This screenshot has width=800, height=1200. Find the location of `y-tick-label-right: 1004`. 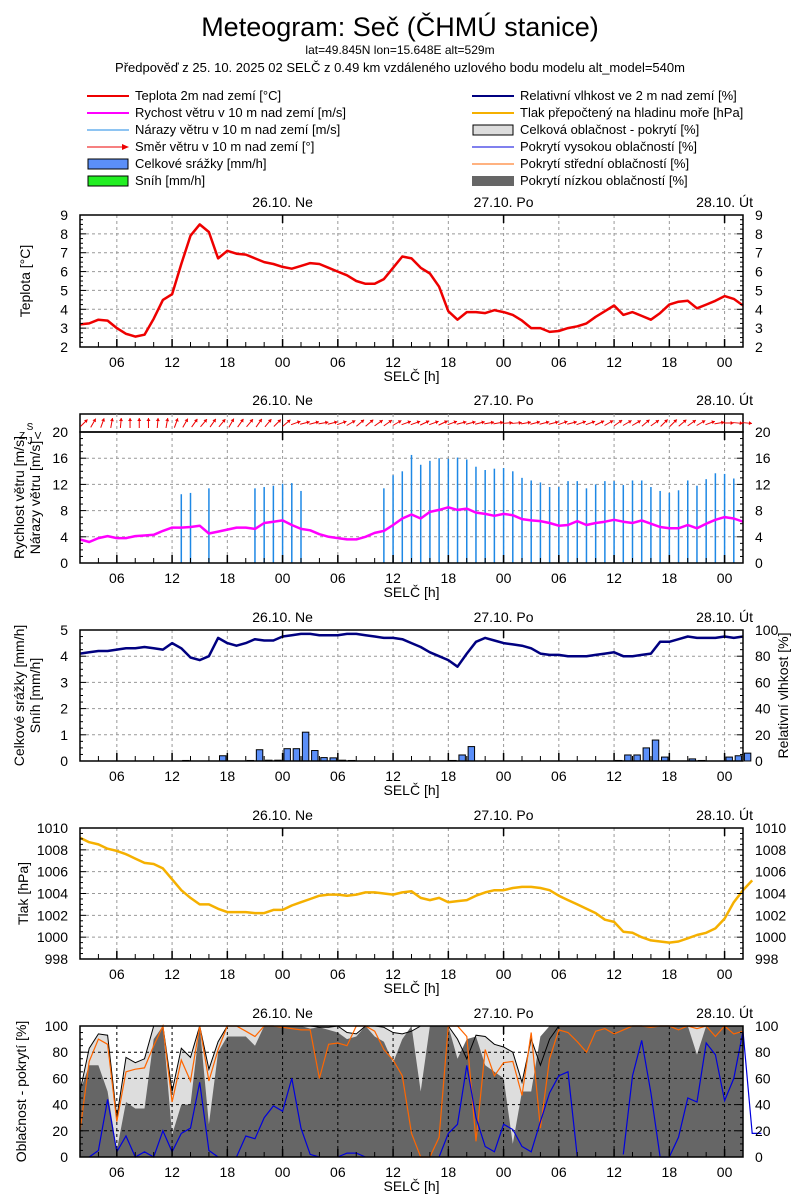

y-tick-label-right: 1004 is located at coordinates (770, 894).